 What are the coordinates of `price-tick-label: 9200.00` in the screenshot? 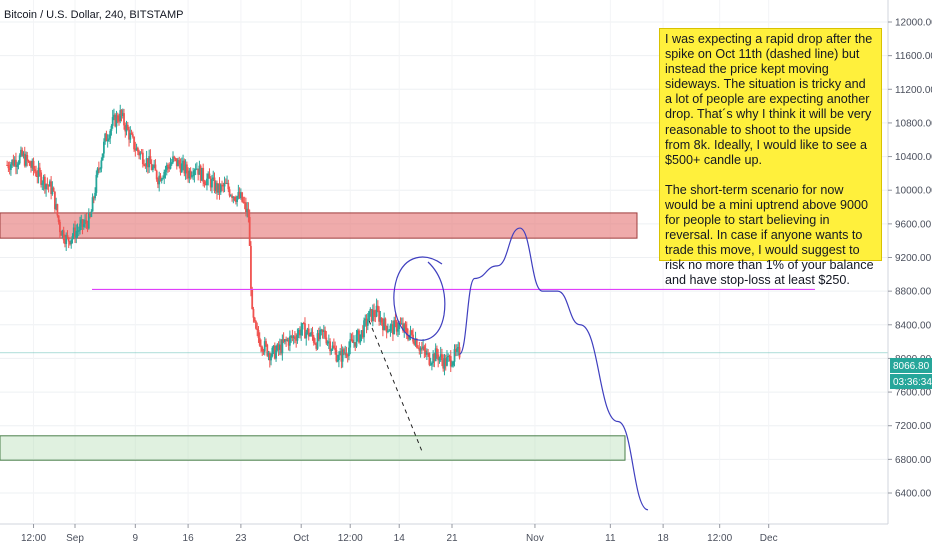 It's located at (913, 258).